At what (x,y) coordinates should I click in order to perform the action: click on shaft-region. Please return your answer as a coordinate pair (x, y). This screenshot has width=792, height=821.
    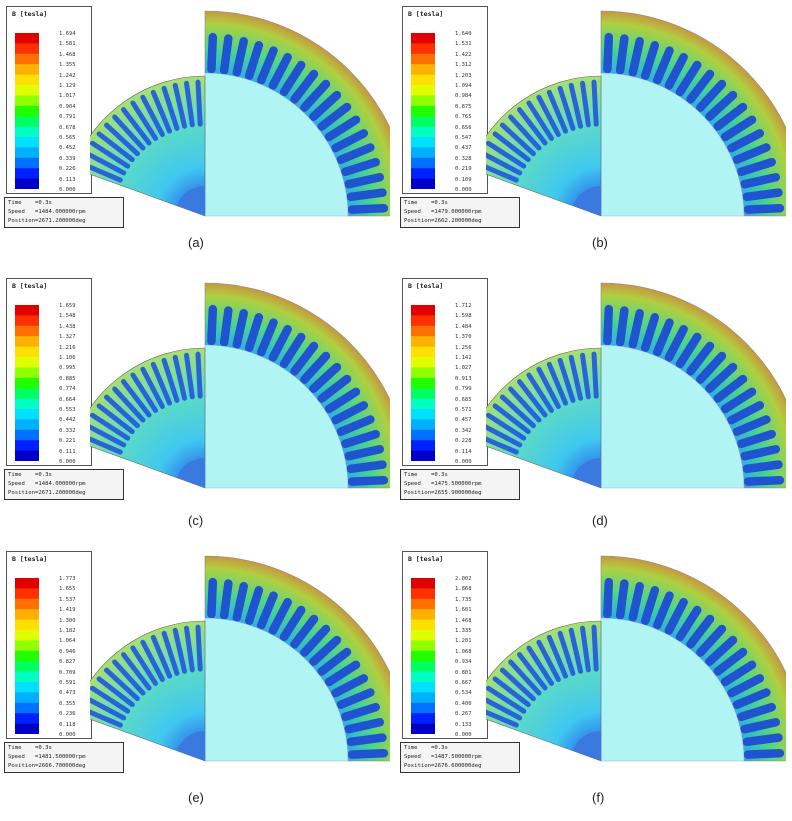
    Looking at the image, I should click on (586, 746).